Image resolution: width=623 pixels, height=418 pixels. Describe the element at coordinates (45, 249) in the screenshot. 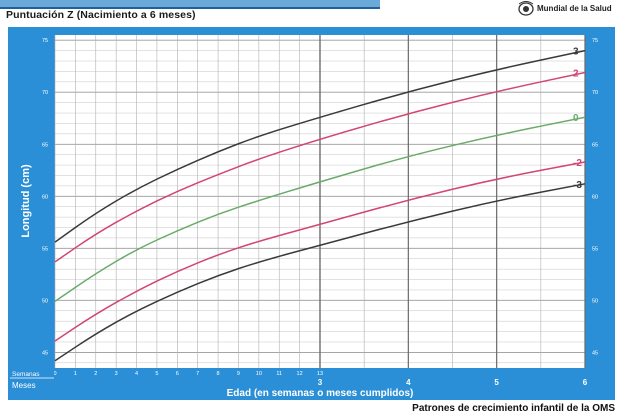

I see `y-tick-left: 55` at that location.